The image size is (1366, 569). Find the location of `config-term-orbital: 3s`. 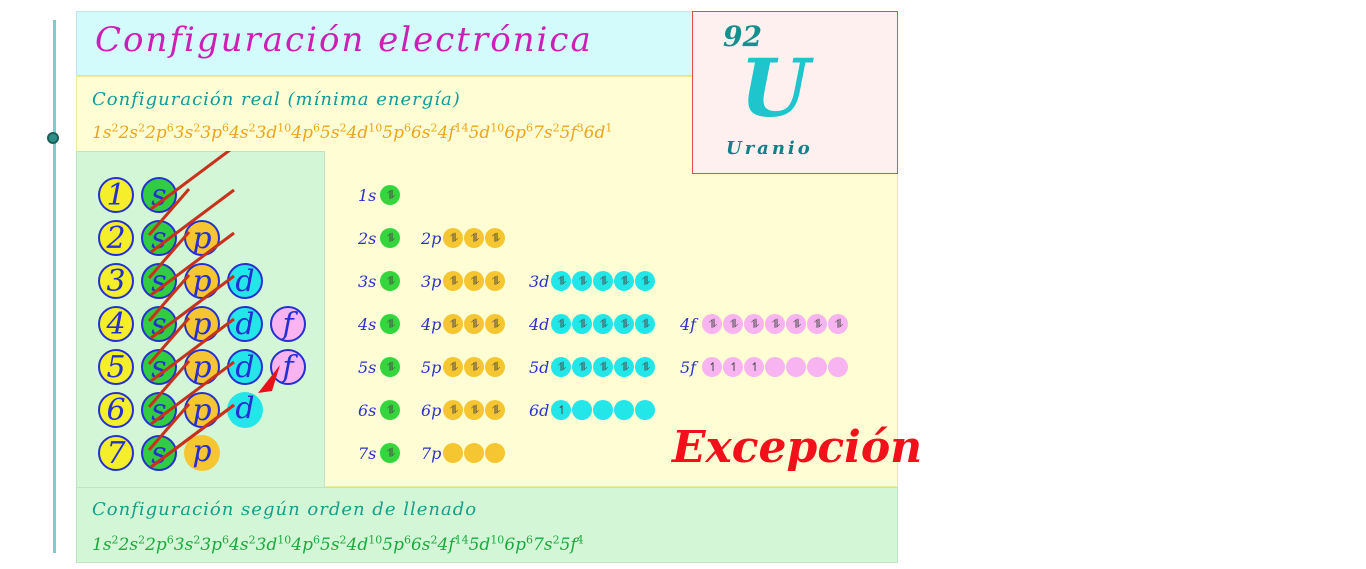

config-term-orbital: 3s is located at coordinates (183, 132).